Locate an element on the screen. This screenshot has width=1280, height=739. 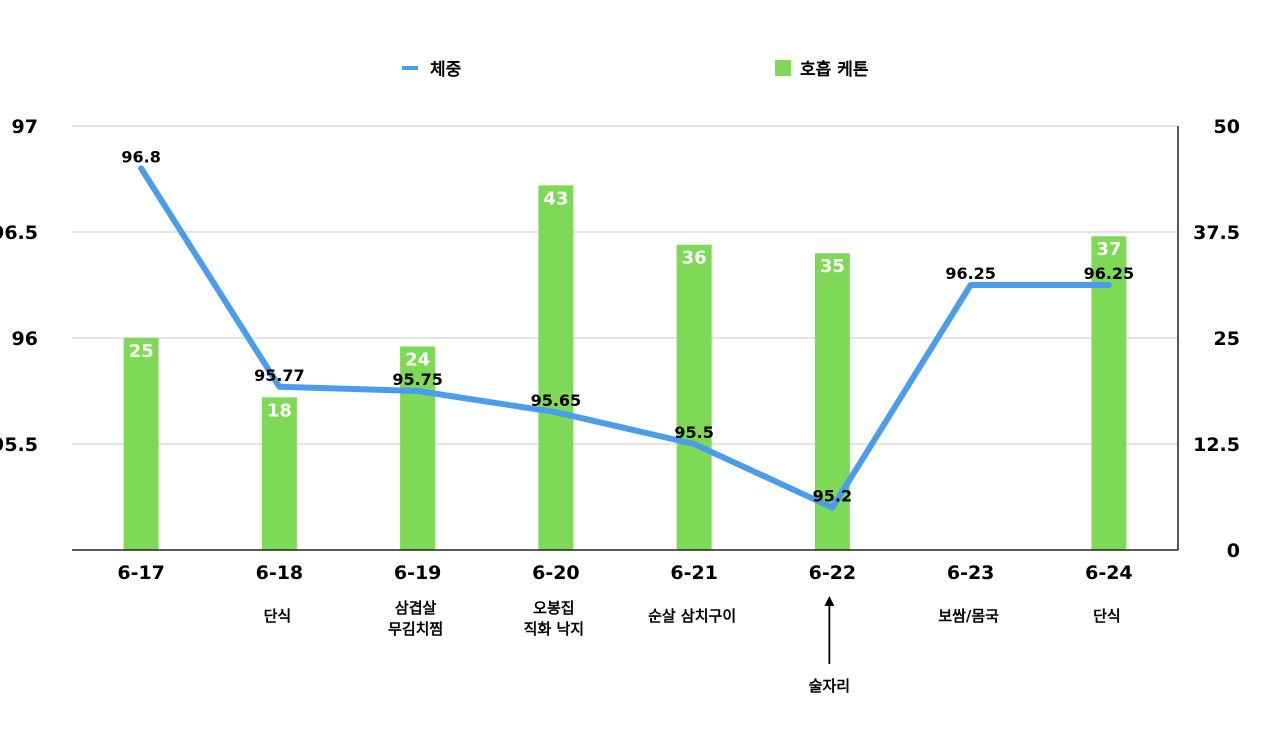
x-axis-tick-label: 6-23 is located at coordinates (971, 573).